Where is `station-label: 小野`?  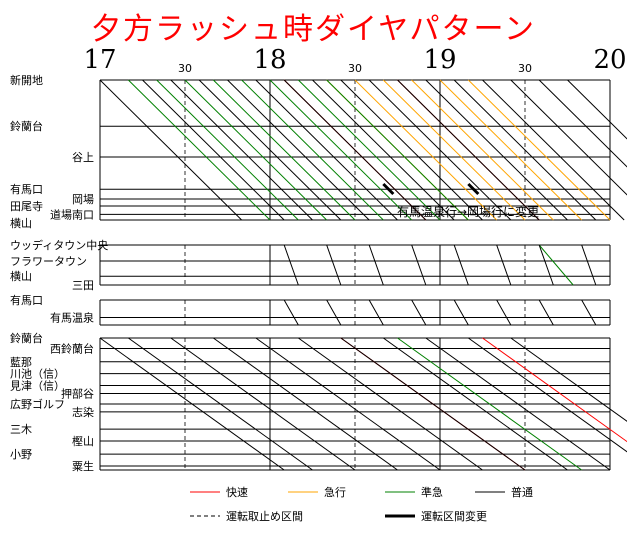 station-label: 小野 is located at coordinates (21, 454).